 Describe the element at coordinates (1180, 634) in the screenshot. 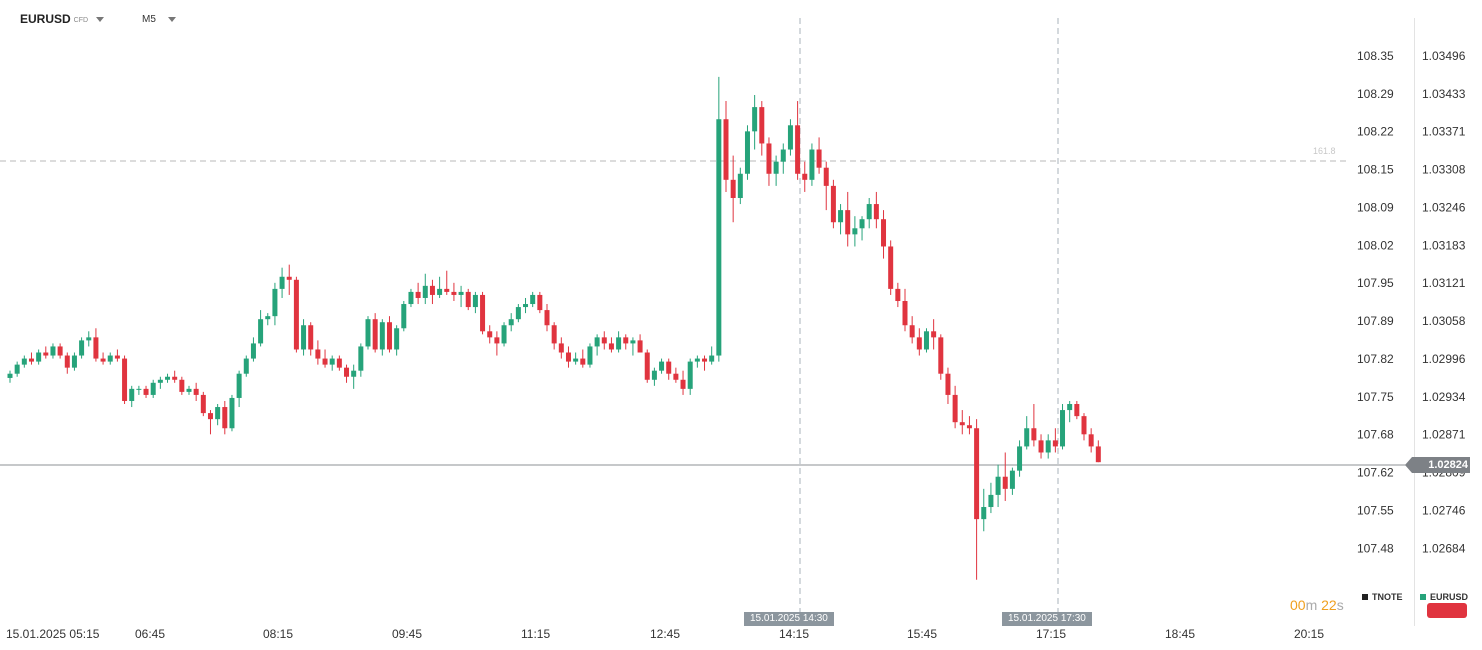

I see `time-axis-tick-label: 18:45` at that location.